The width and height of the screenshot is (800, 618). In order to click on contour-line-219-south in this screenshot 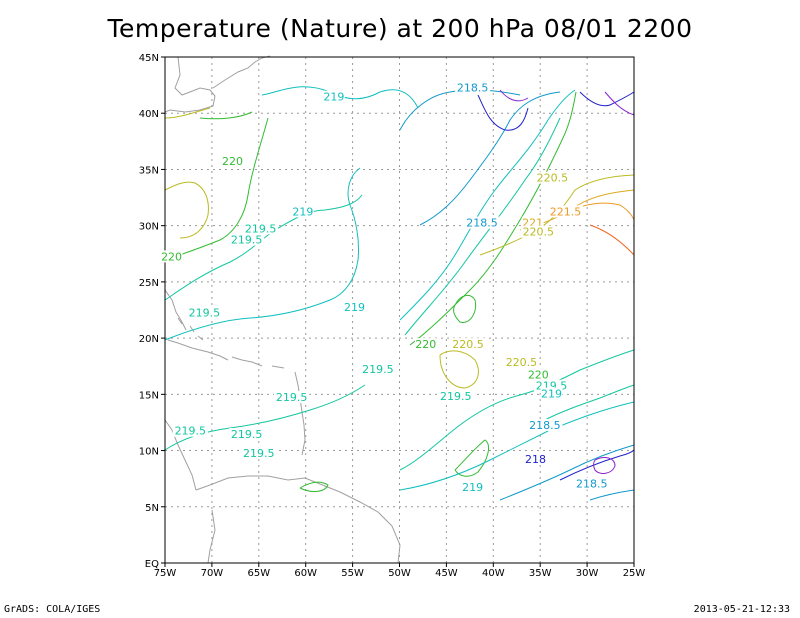, I will do `click(517, 446)`.